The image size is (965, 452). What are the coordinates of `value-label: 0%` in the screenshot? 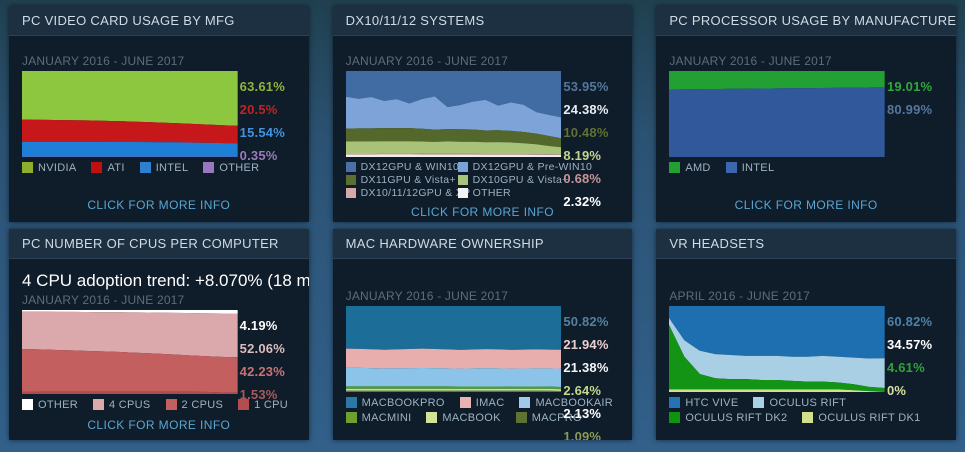 It's located at (896, 390).